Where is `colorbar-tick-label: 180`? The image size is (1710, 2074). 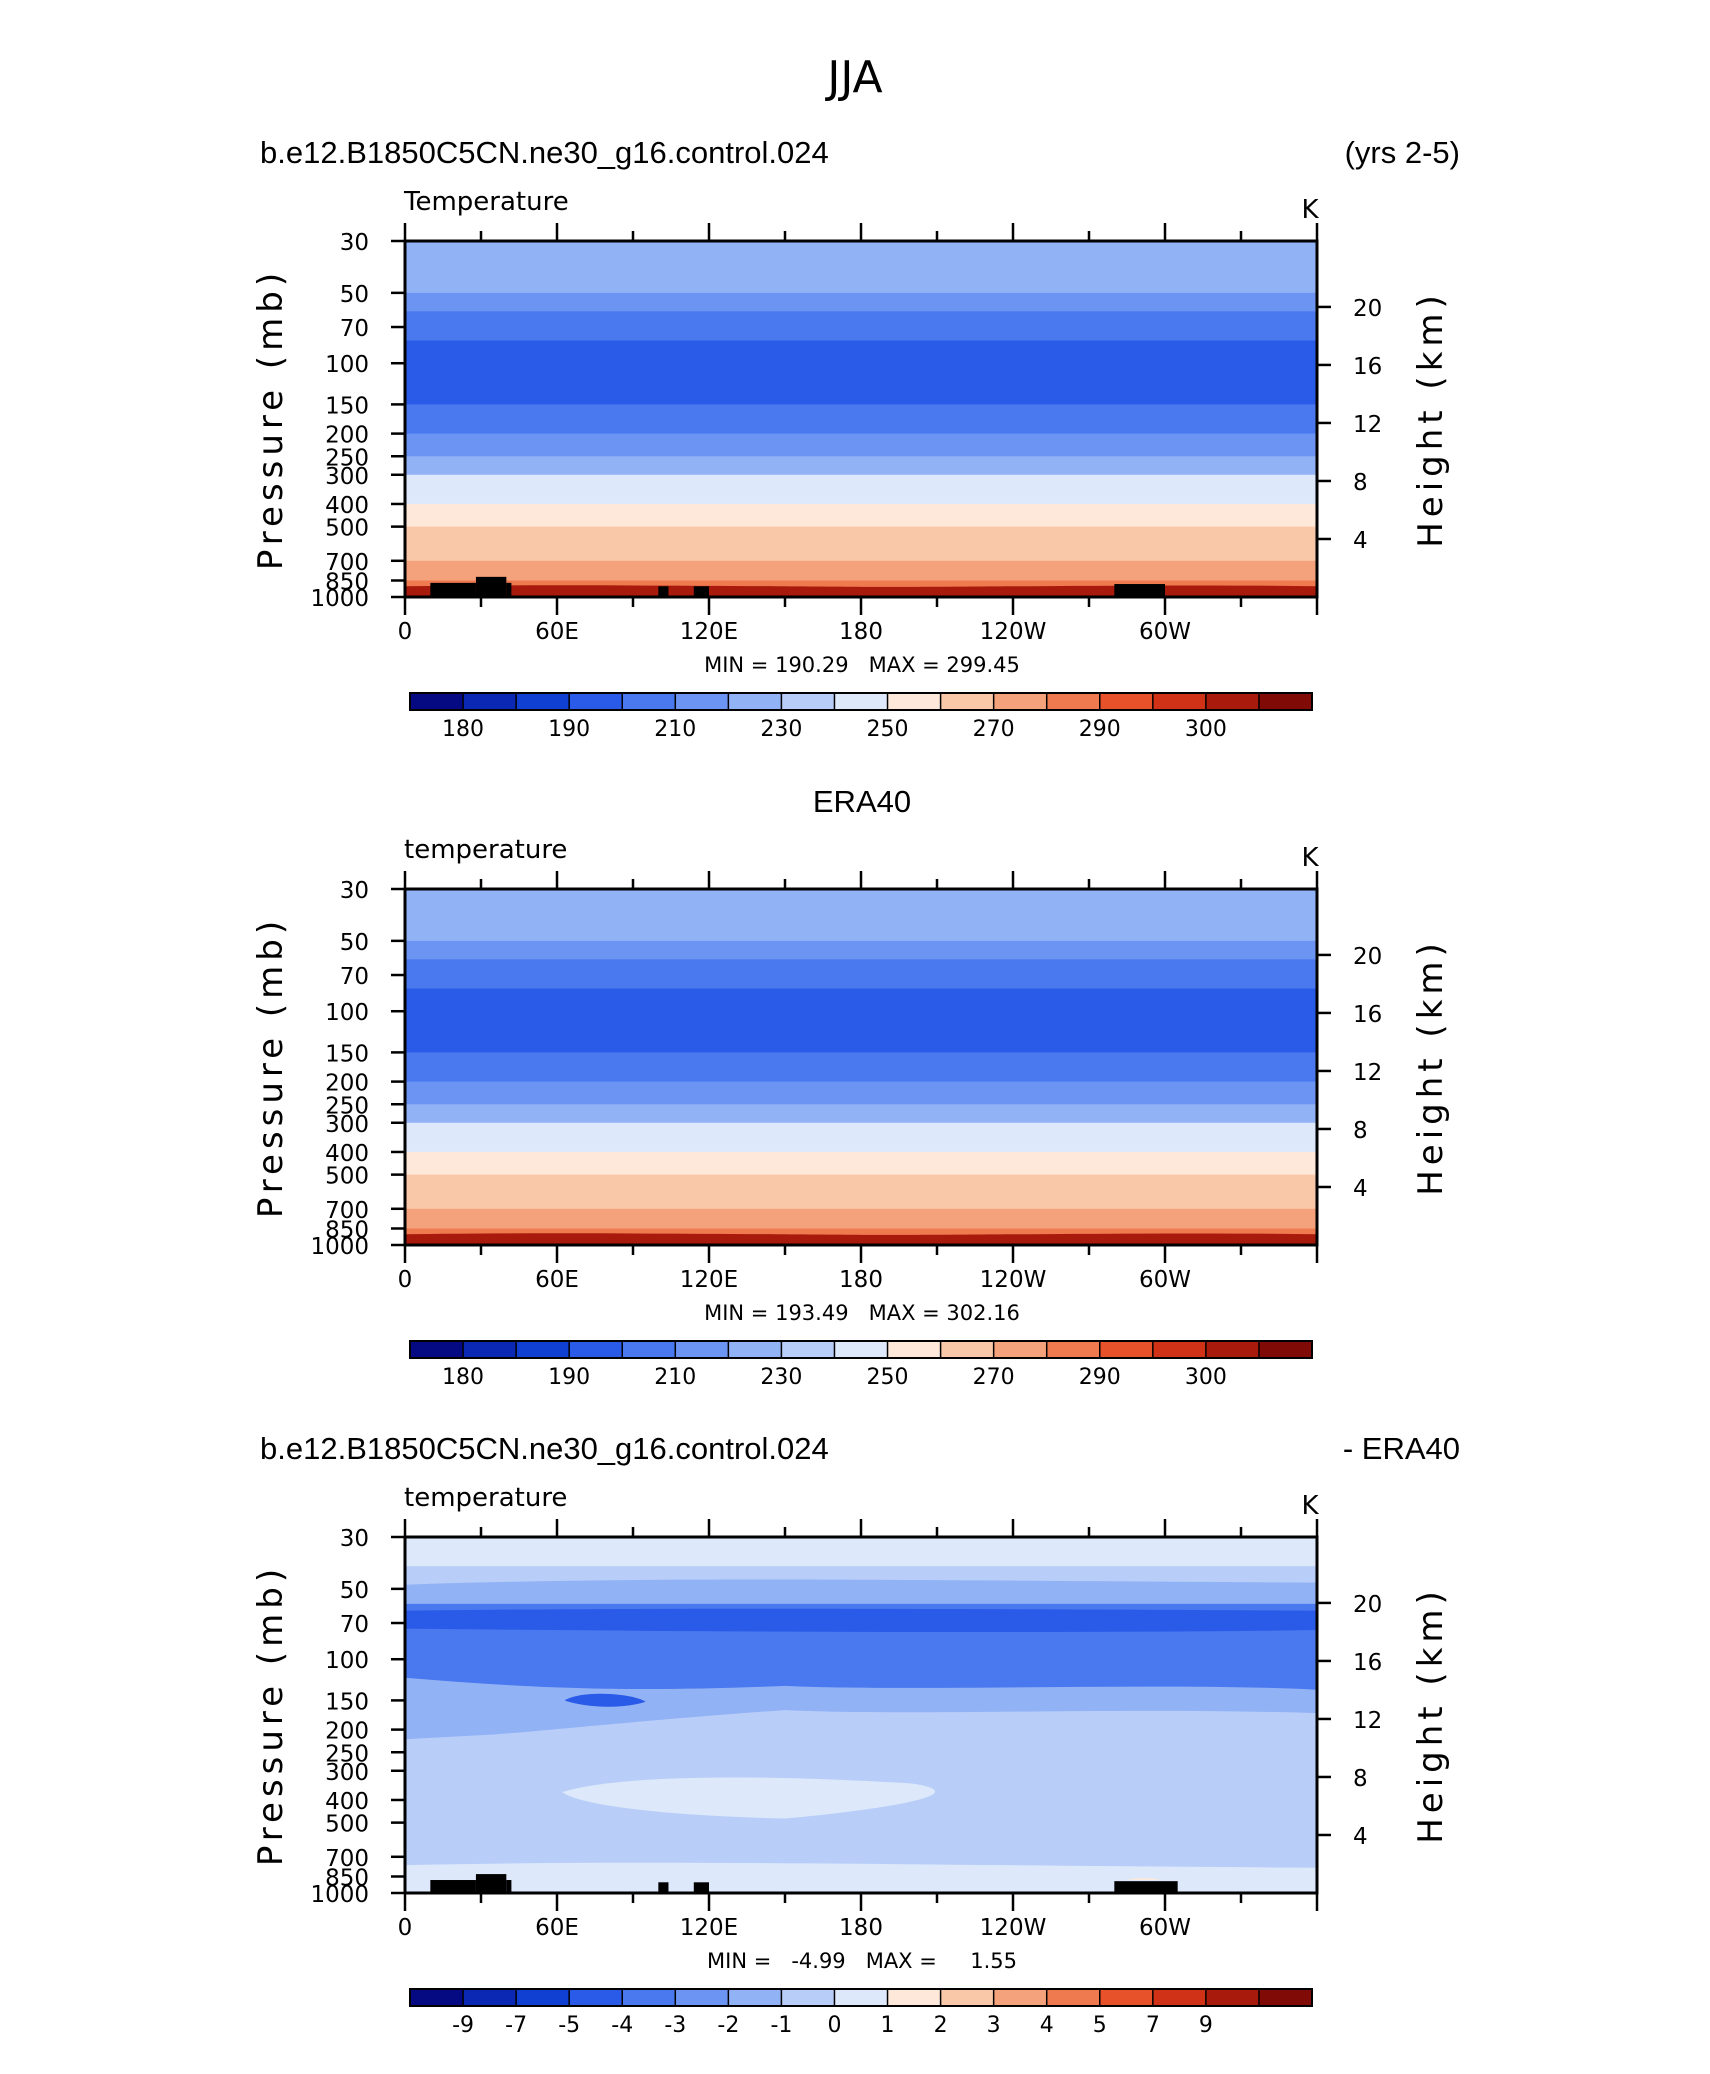
colorbar-tick-label: 180 is located at coordinates (463, 729).